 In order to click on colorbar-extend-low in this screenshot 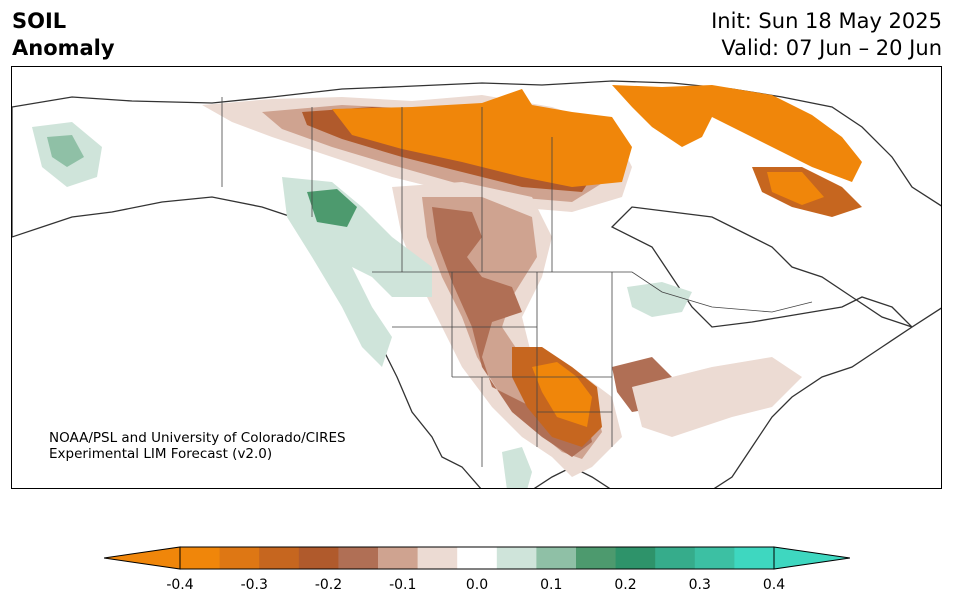, I will do `click(142, 558)`.